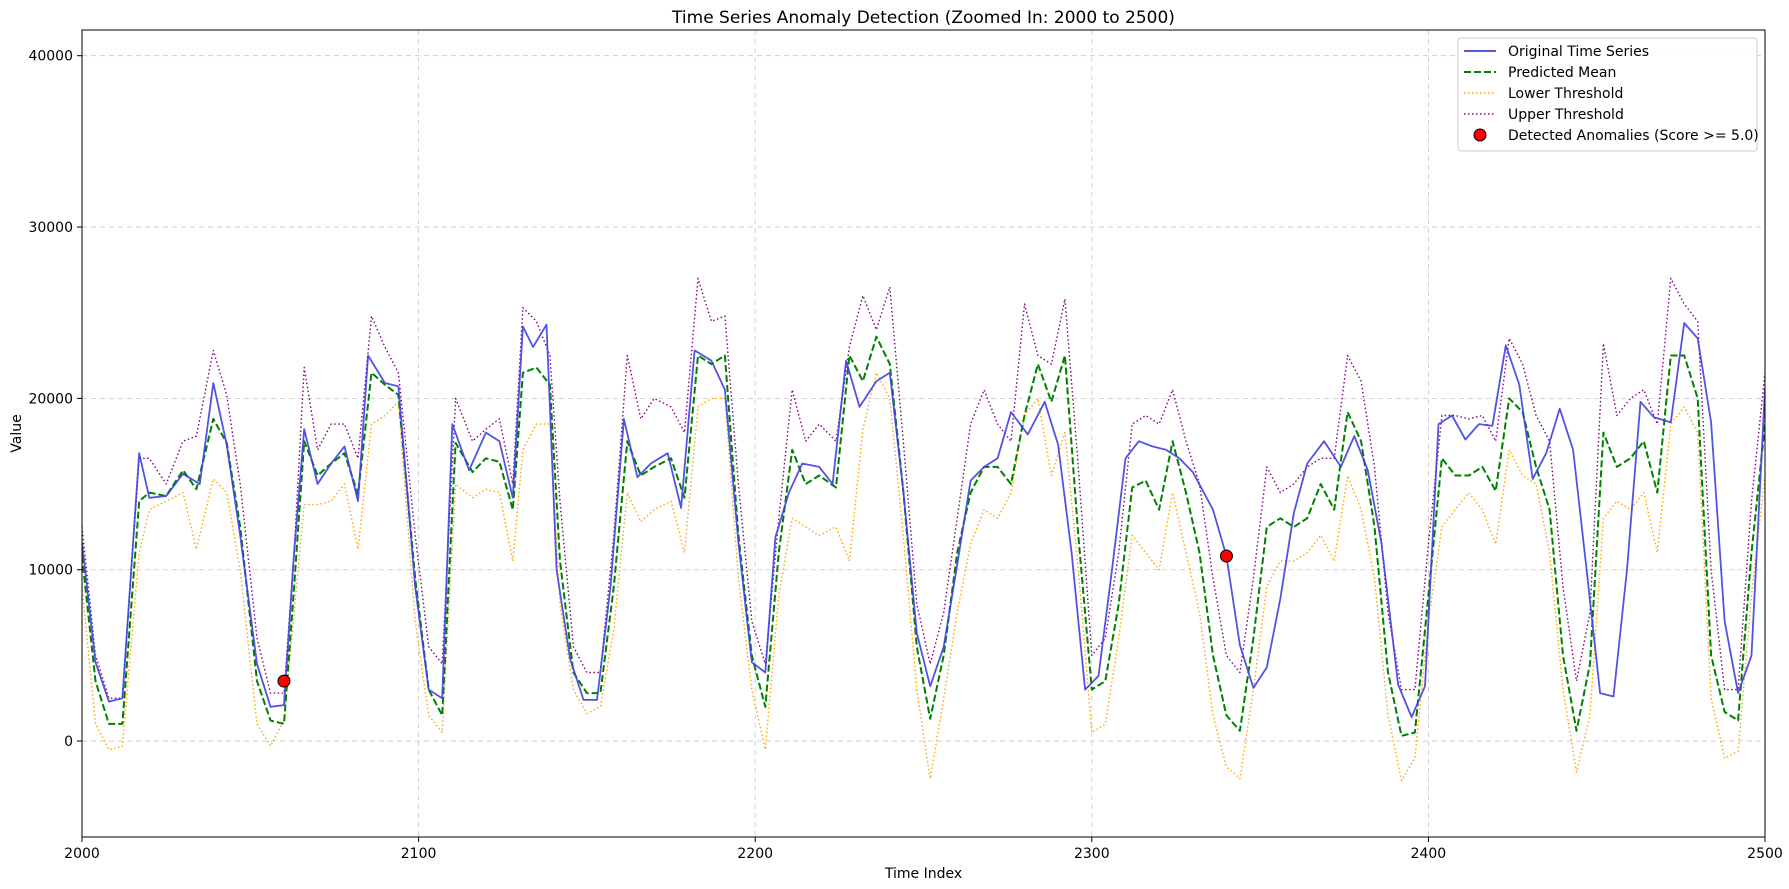  Describe the element at coordinates (1480, 135) in the screenshot. I see `legend-swatch` at that location.